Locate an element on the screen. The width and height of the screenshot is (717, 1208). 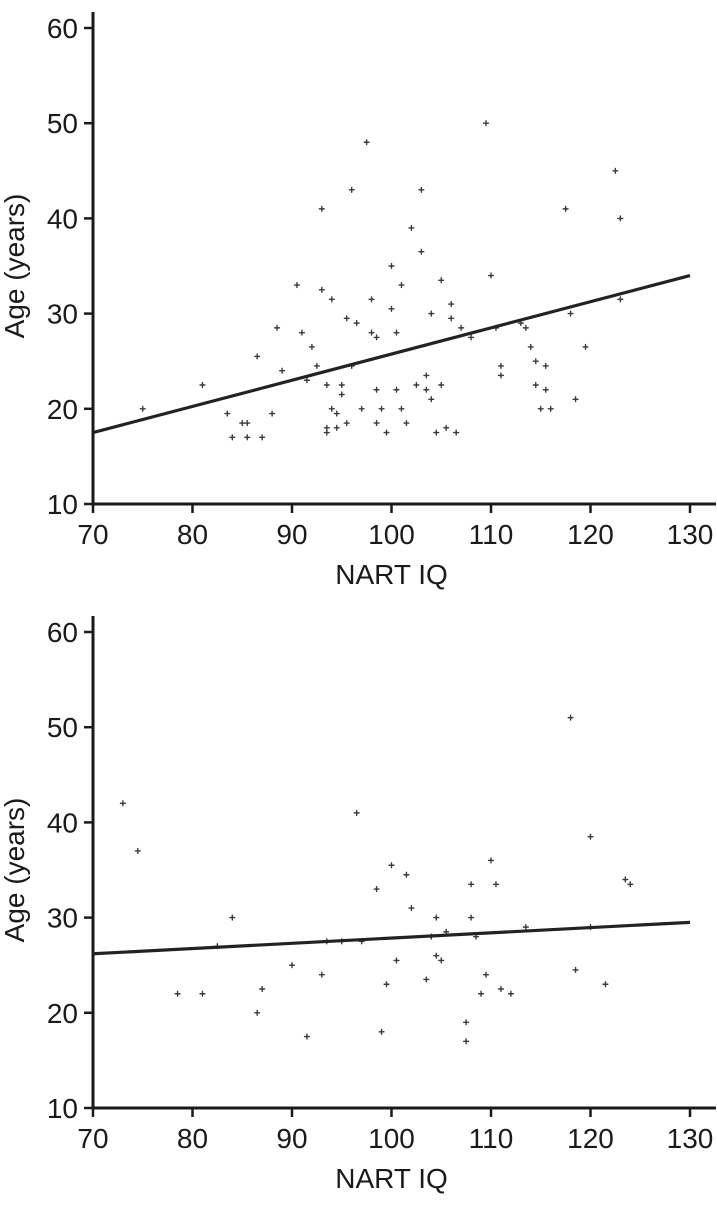
y-tick-label: 10 is located at coordinates (62, 1108).